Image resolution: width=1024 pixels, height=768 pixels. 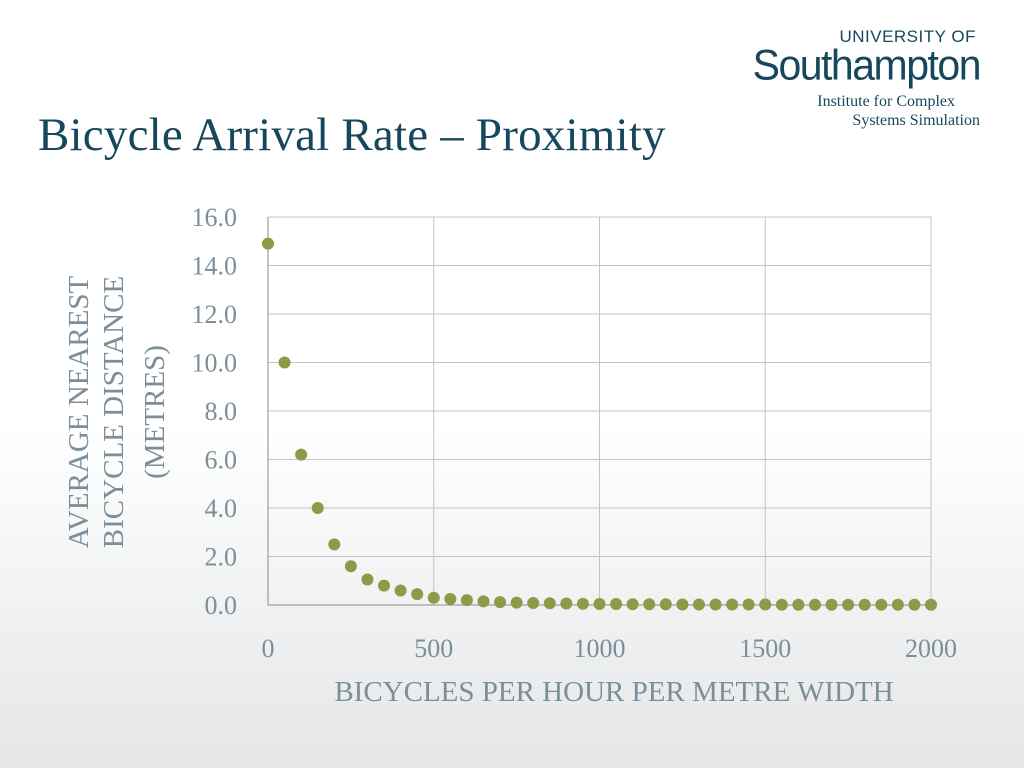 I want to click on slide-title: Bicycle Arrival Rate – Proximity, so click(x=352, y=135).